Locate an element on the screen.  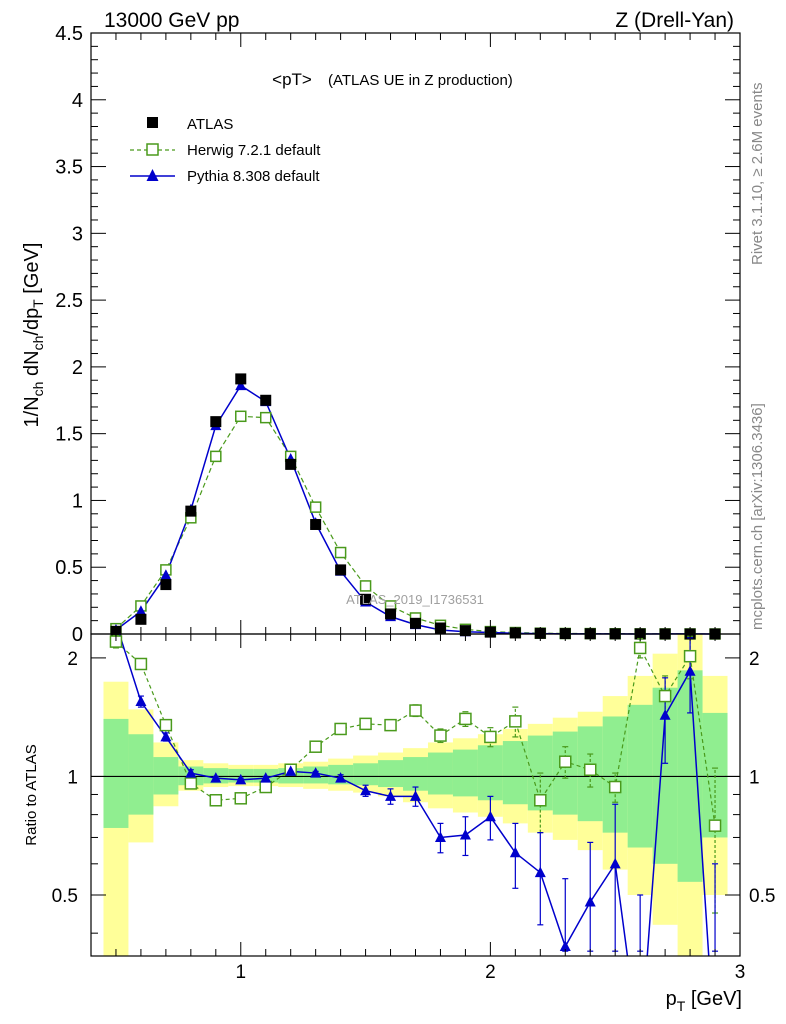
header-right: Z (Drell-Yan) is located at coordinates (674, 20).